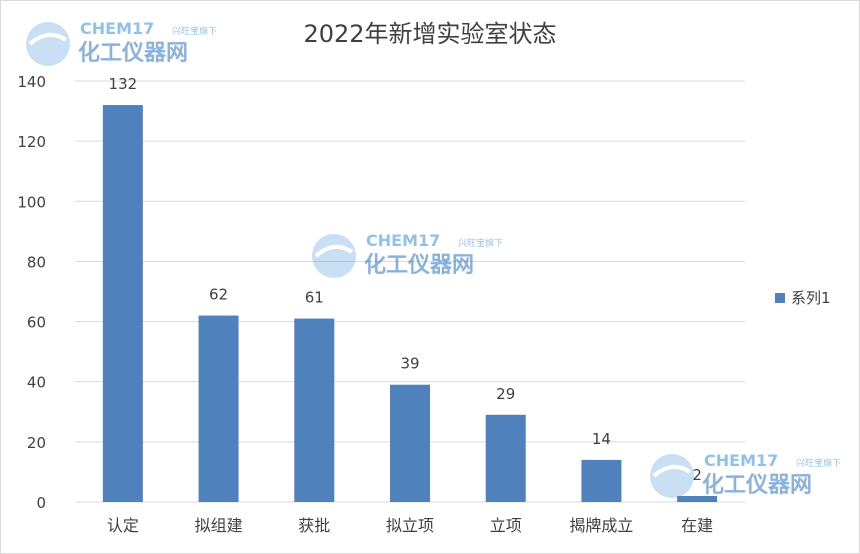 Image resolution: width=860 pixels, height=554 pixels. Describe the element at coordinates (41, 503) in the screenshot. I see `y-tick-label: 0` at that location.